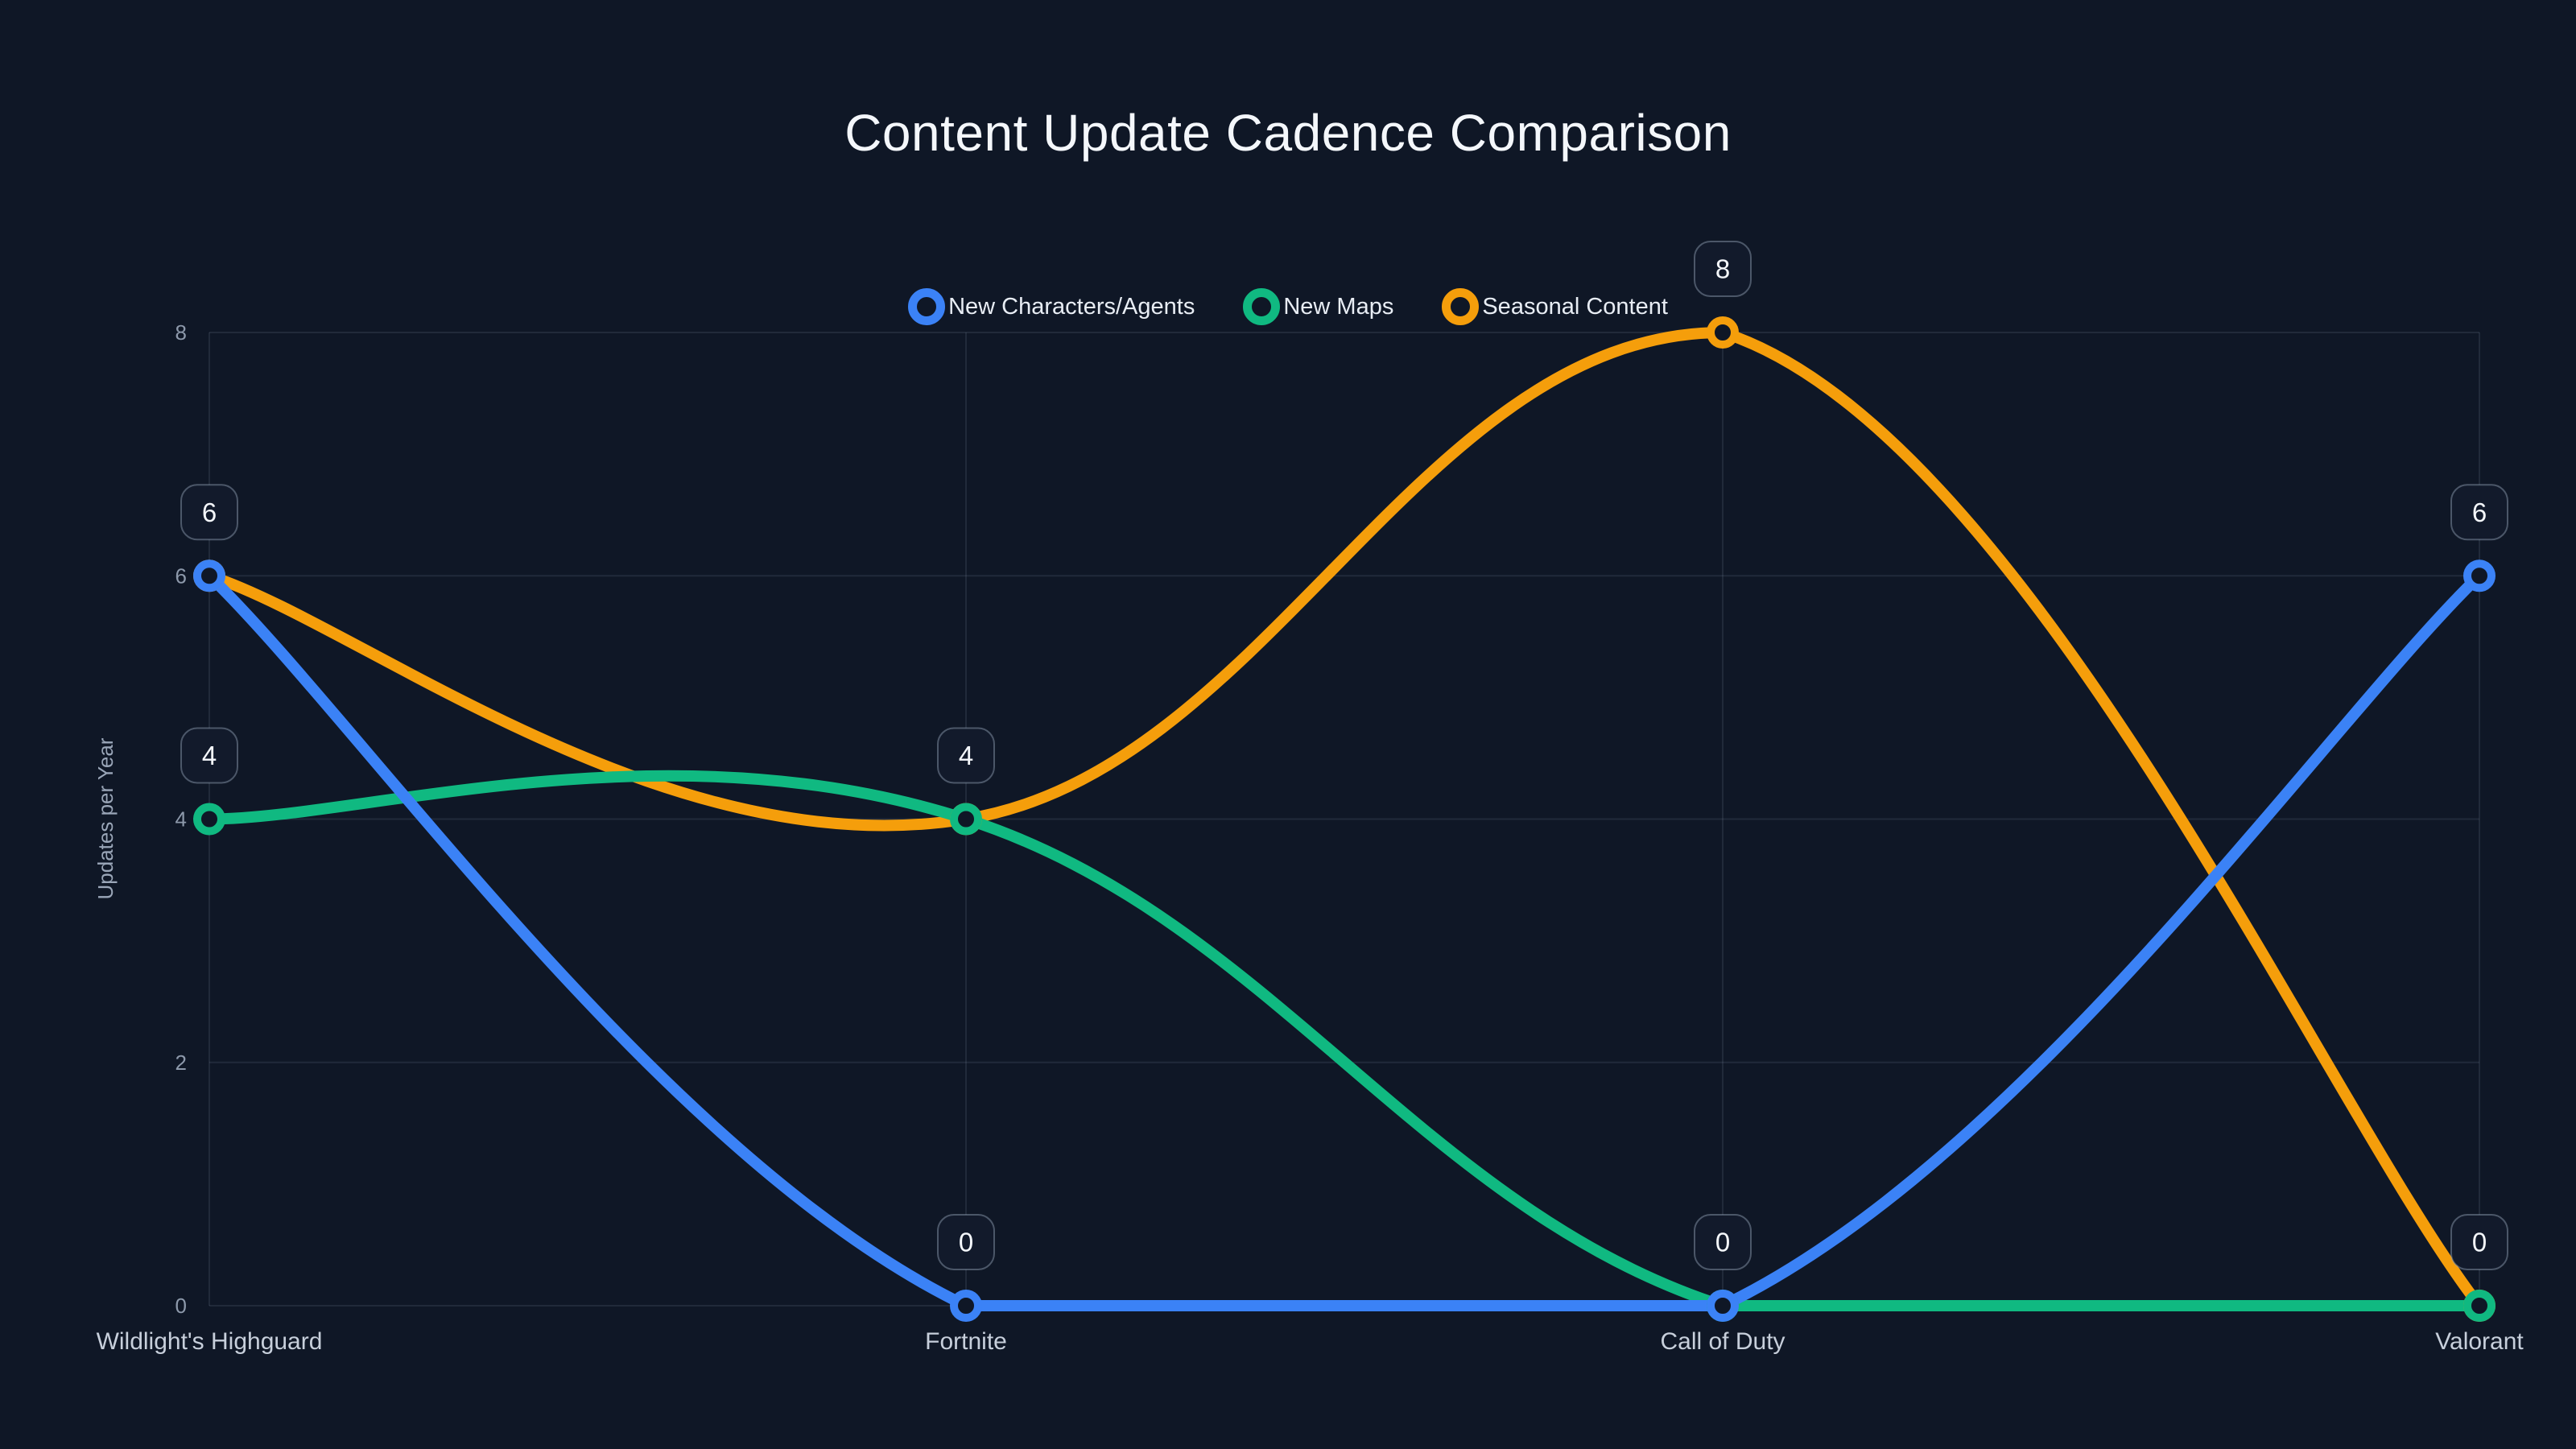 The image size is (2576, 1449). What do you see at coordinates (181, 332) in the screenshot?
I see `y-tick-label: 8` at bounding box center [181, 332].